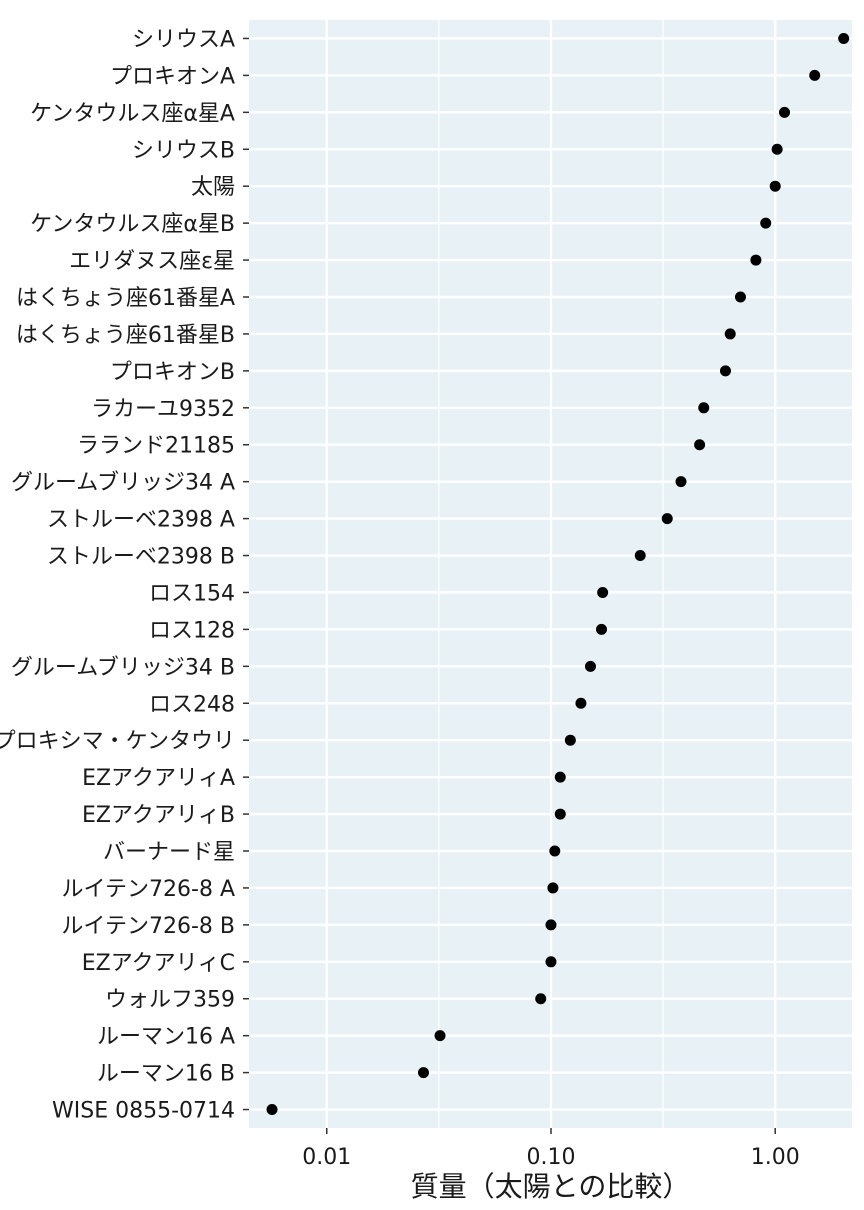 The width and height of the screenshot is (864, 1210). I want to click on category-label: 太陽, so click(213, 187).